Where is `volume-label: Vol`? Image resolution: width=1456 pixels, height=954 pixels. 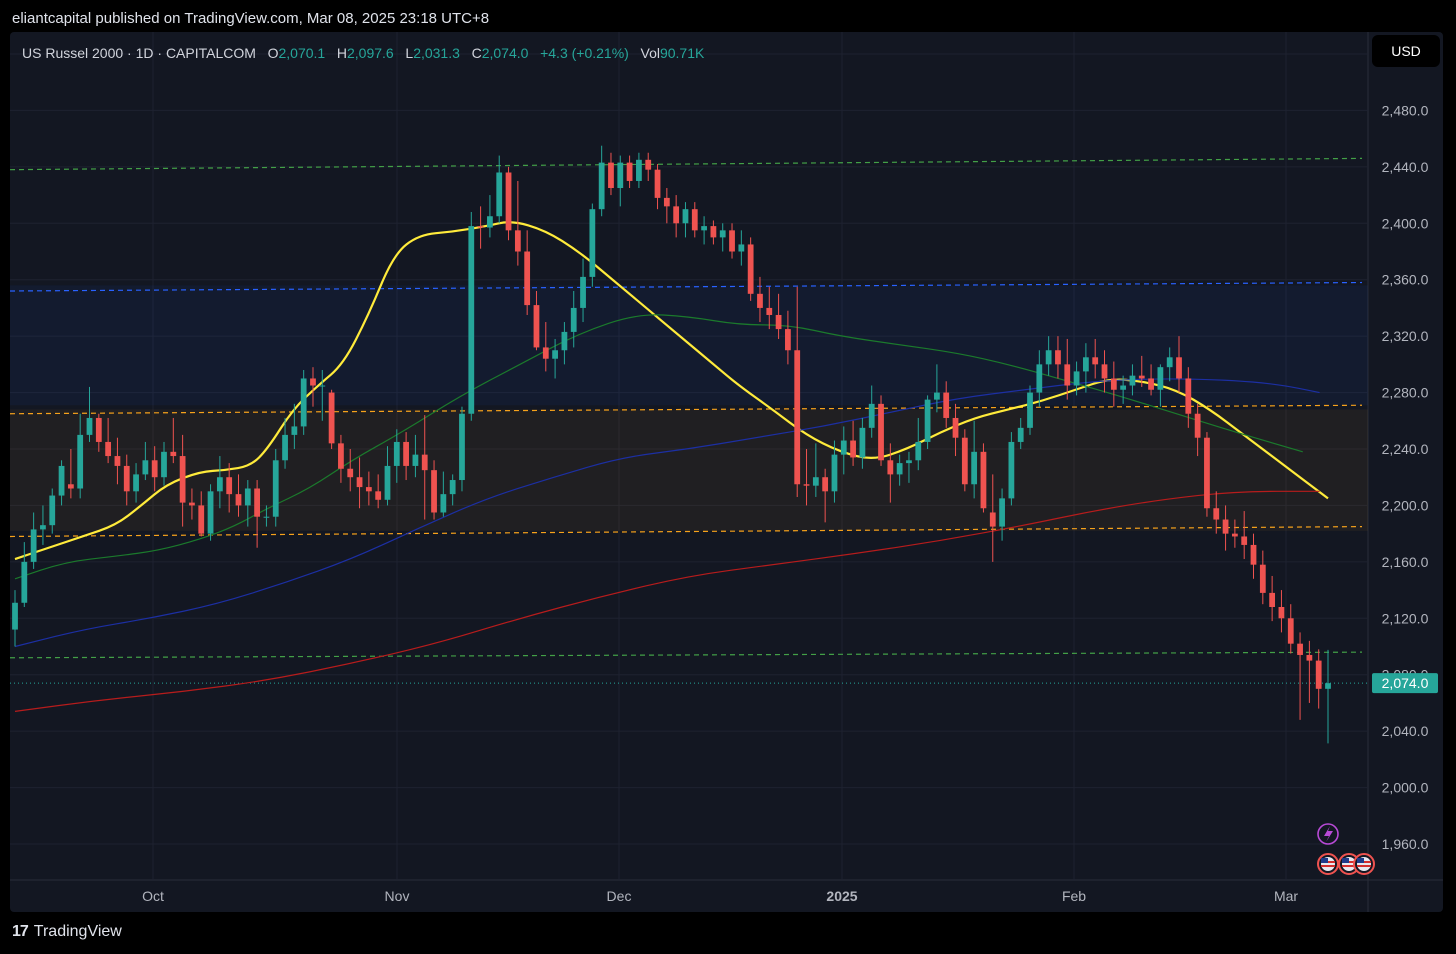
volume-label: Vol is located at coordinates (650, 53).